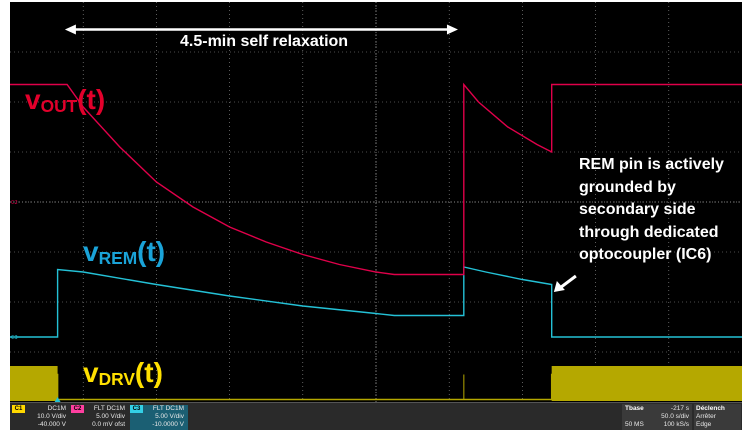 This screenshot has height=432, width=745. I want to click on ch2-ground-marker: C2, so click(14, 203).